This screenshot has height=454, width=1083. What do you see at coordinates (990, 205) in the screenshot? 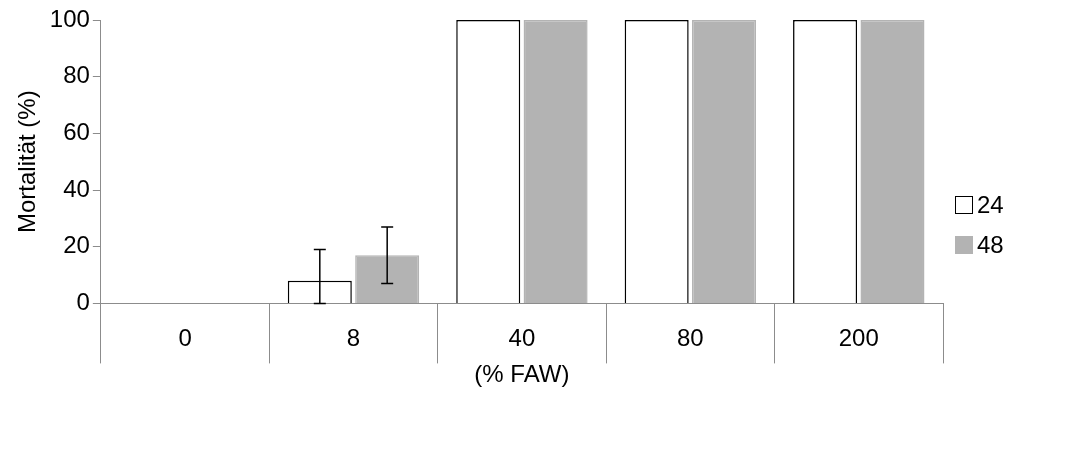
I see `text: 24` at bounding box center [990, 205].